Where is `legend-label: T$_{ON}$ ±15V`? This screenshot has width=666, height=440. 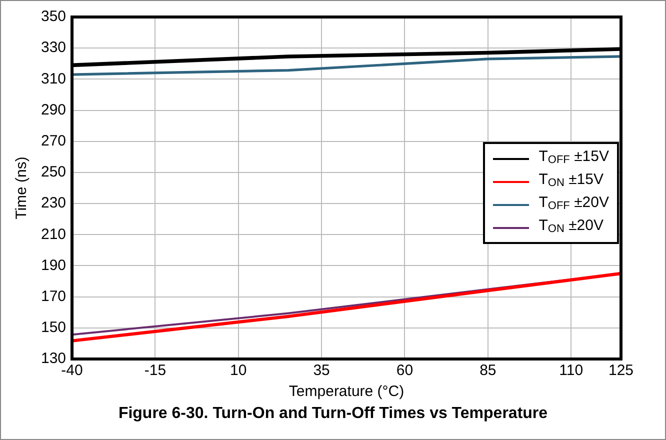 legend-label: T$_{ON}$ ±15V is located at coordinates (571, 180).